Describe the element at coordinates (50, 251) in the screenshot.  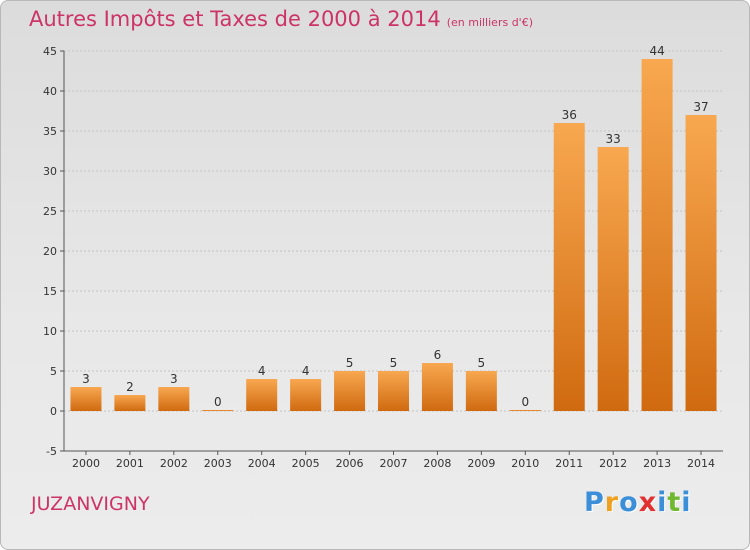
I see `y-tick-label: 20` at that location.